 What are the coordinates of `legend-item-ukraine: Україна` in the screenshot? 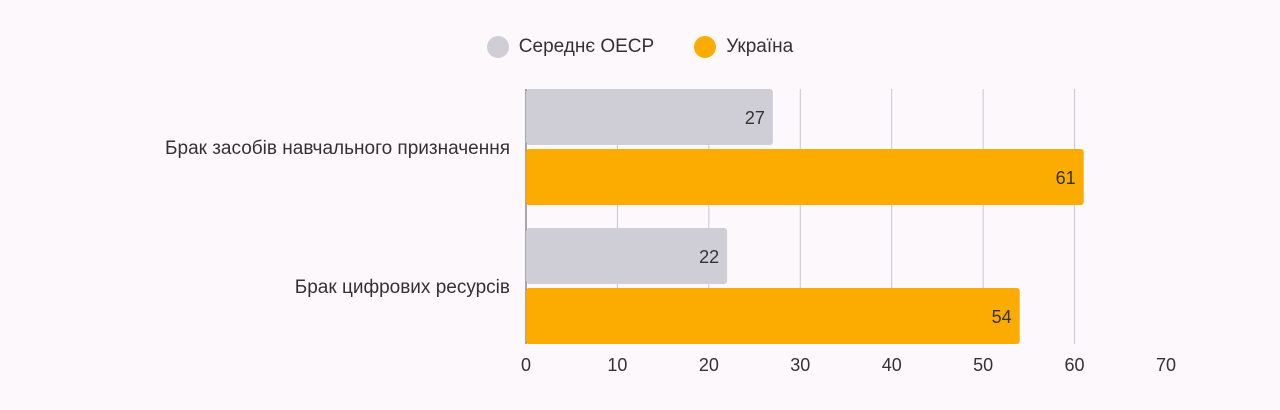 It's located at (743, 47).